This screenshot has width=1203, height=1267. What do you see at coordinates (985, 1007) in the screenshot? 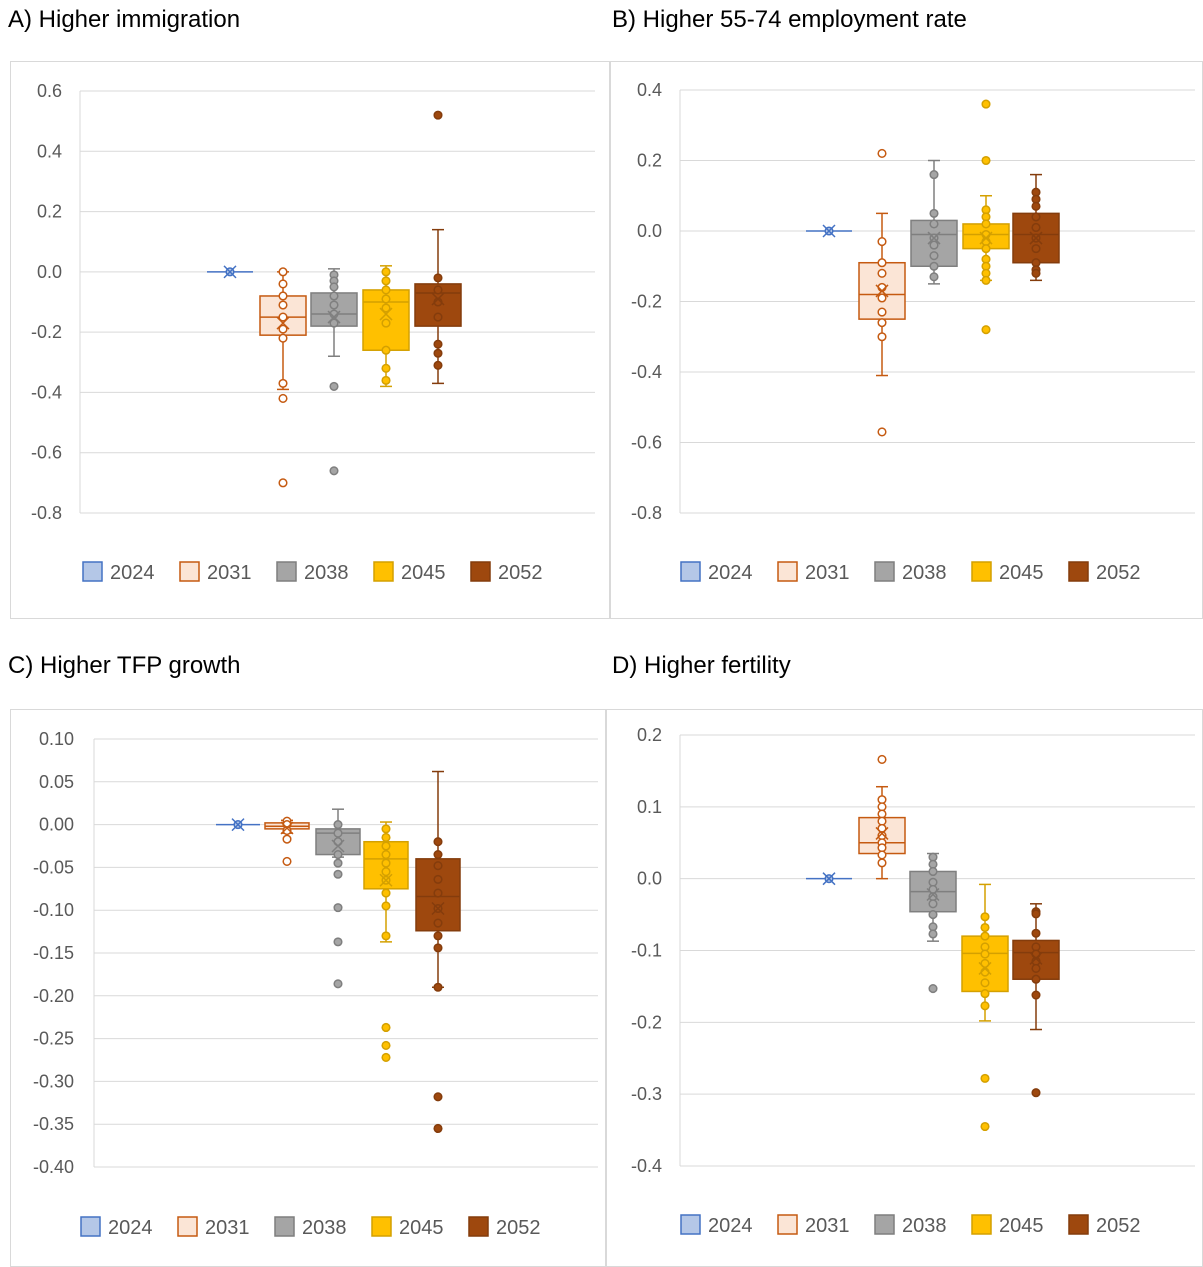
I see `box-d-2045` at bounding box center [985, 1007].